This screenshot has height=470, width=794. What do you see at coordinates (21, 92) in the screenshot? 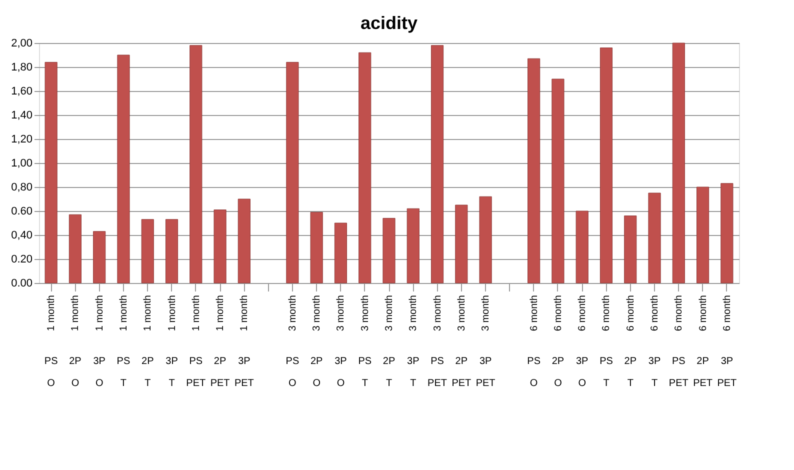
I see `y-tick-label: 1,60` at bounding box center [21, 92].